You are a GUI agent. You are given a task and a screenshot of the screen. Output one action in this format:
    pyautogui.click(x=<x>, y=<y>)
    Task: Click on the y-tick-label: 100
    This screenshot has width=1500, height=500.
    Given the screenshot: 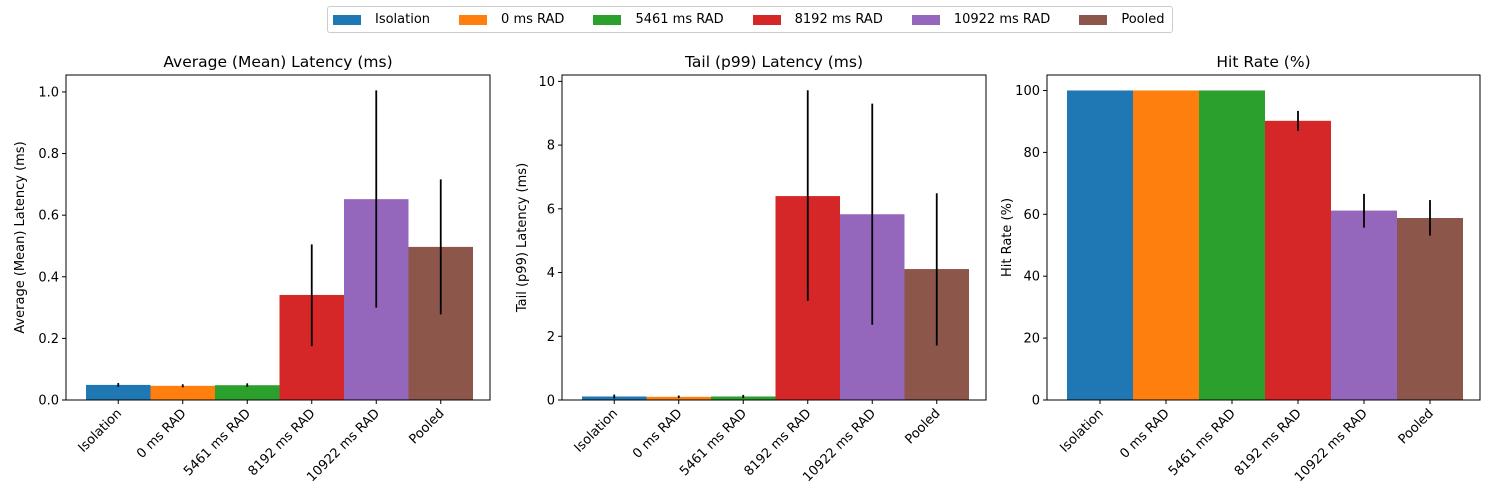 What is the action you would take?
    pyautogui.click(x=1027, y=91)
    